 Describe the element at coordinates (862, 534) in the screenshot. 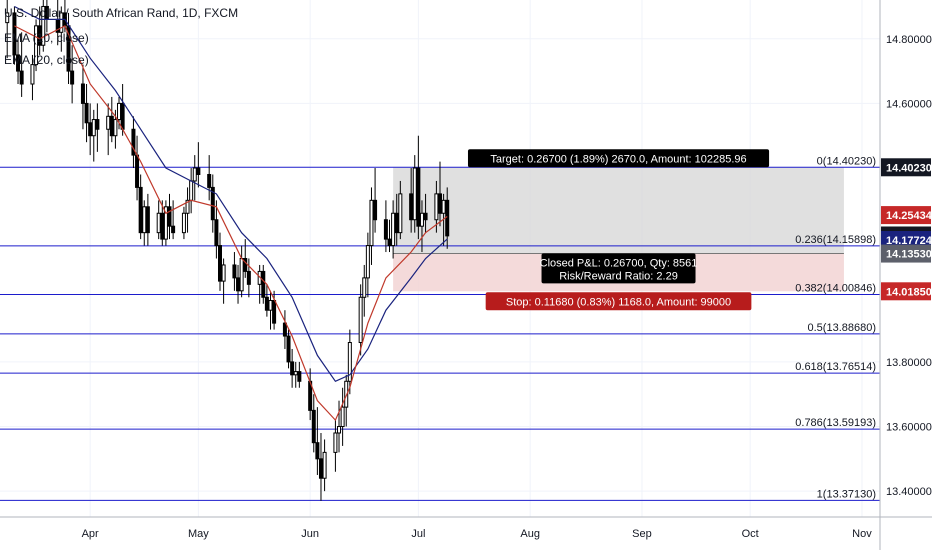

I see `time-tick-7: Nov` at that location.